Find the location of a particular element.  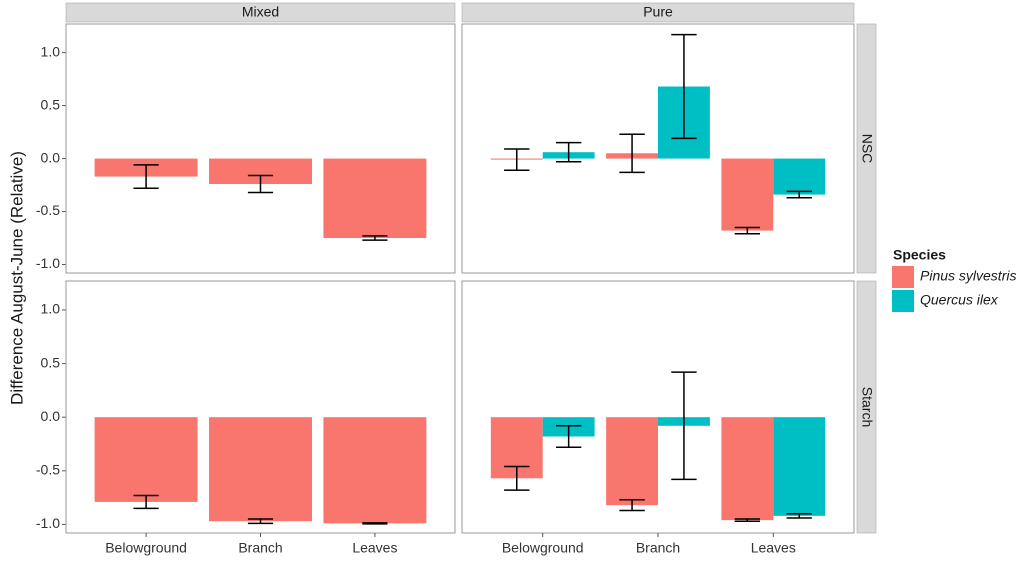

row-strip-label: Starch is located at coordinates (867, 407).